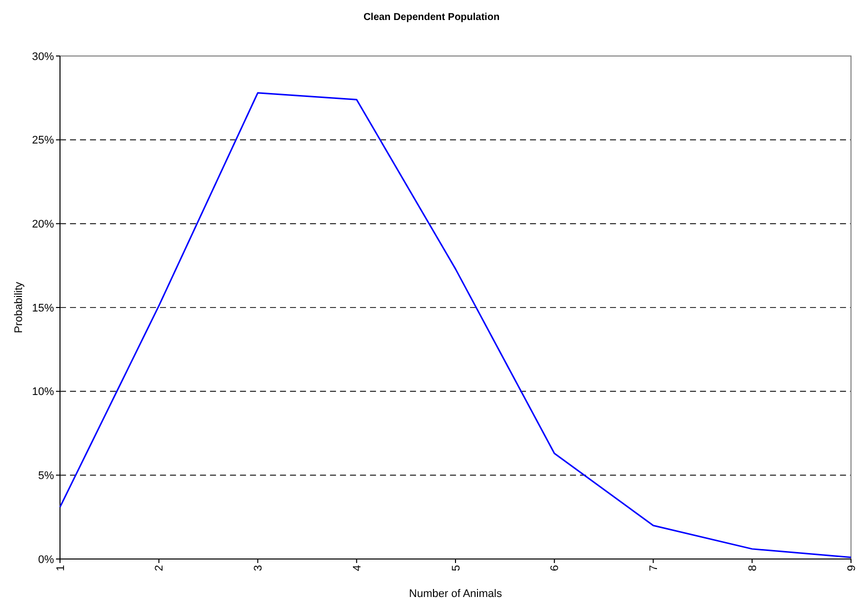 The height and width of the screenshot is (601, 863). What do you see at coordinates (43, 224) in the screenshot?
I see `y-tick-label: 20%` at bounding box center [43, 224].